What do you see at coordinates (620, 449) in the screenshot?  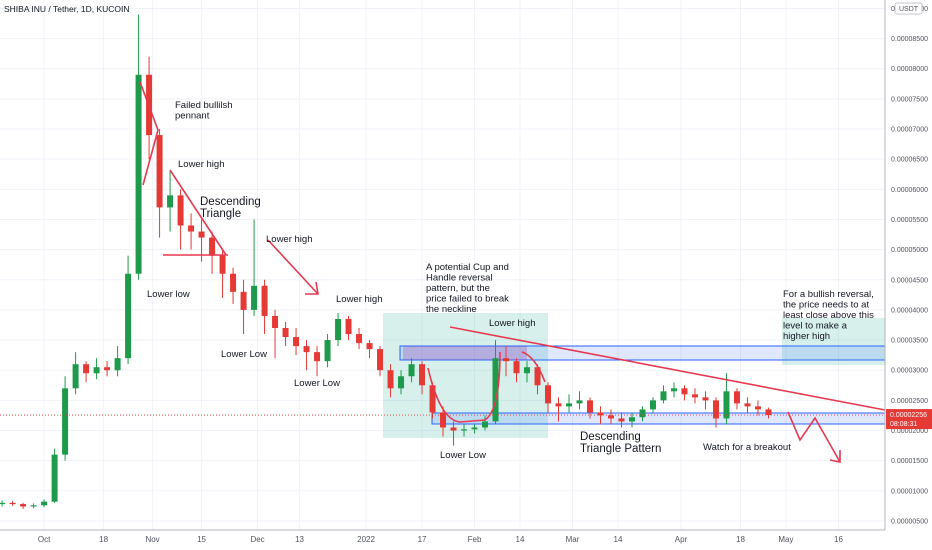 I see `annotation-line: Triangle Pattern` at bounding box center [620, 449].